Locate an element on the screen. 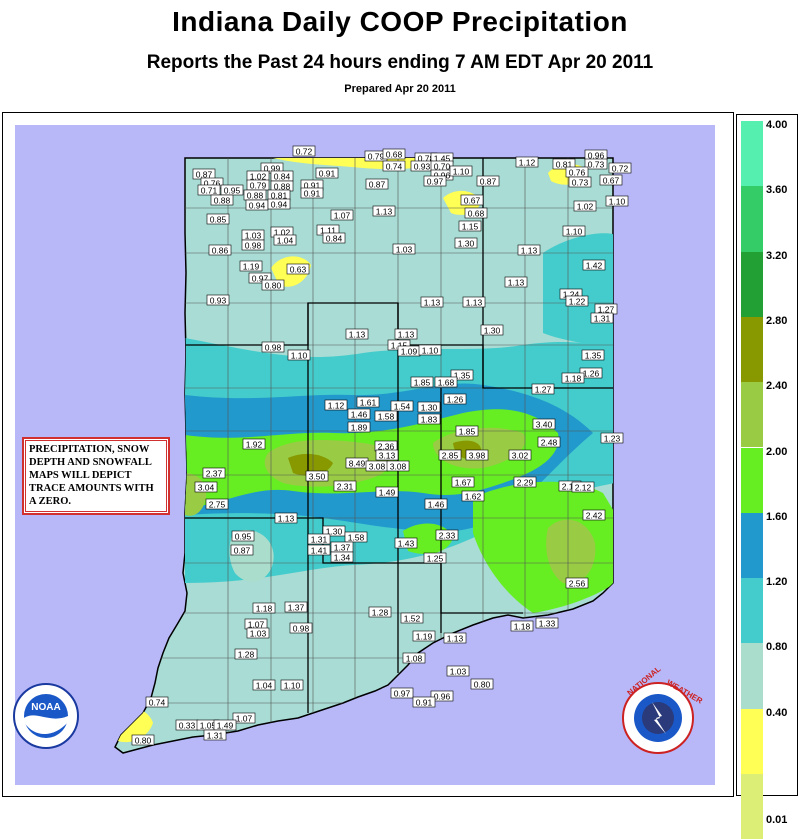 The image size is (800, 839). station-value-text: 1.11 is located at coordinates (328, 230).